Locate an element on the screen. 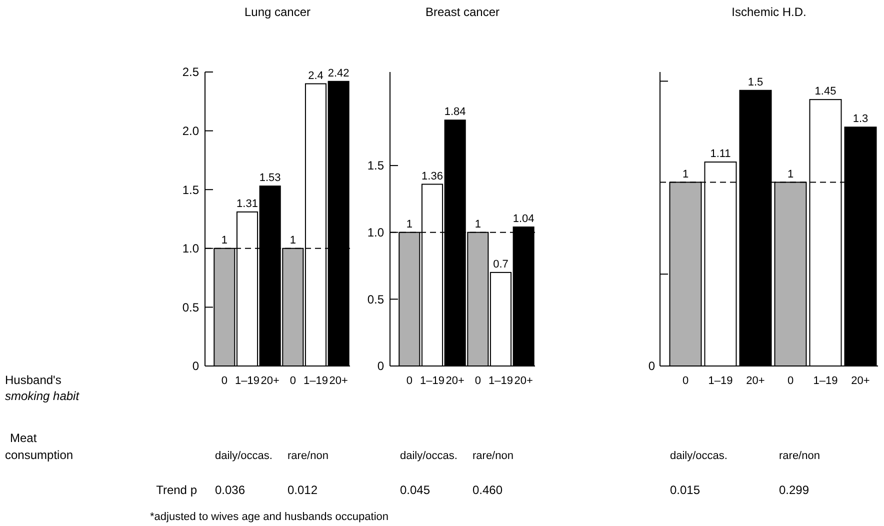 The width and height of the screenshot is (884, 526). data-label: 1.3 is located at coordinates (860, 119).